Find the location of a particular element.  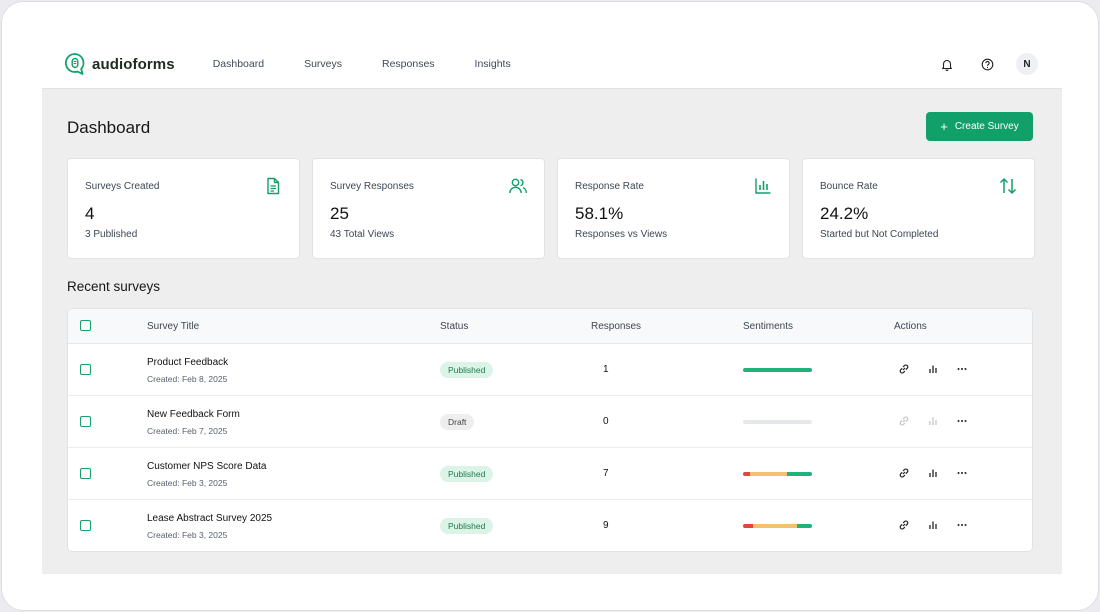

bell-icon is located at coordinates (947, 64).